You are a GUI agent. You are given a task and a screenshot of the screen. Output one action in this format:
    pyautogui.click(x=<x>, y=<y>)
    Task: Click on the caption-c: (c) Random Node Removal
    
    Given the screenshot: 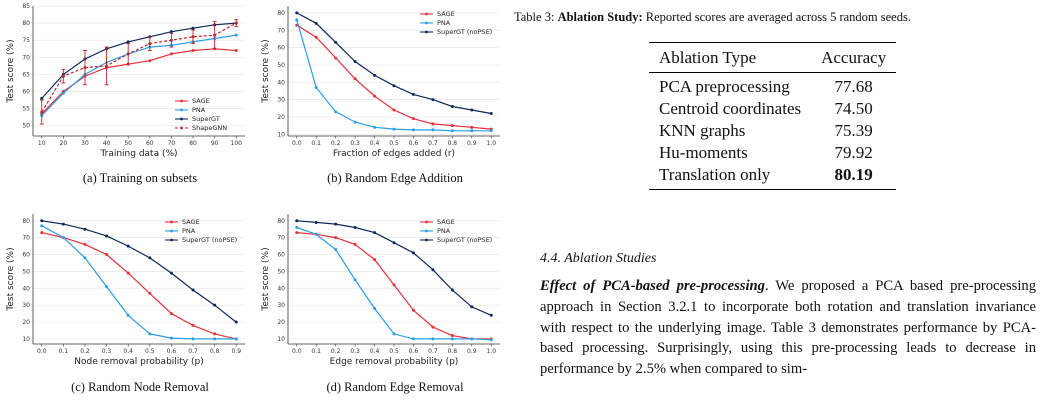 What is the action you would take?
    pyautogui.click(x=140, y=387)
    